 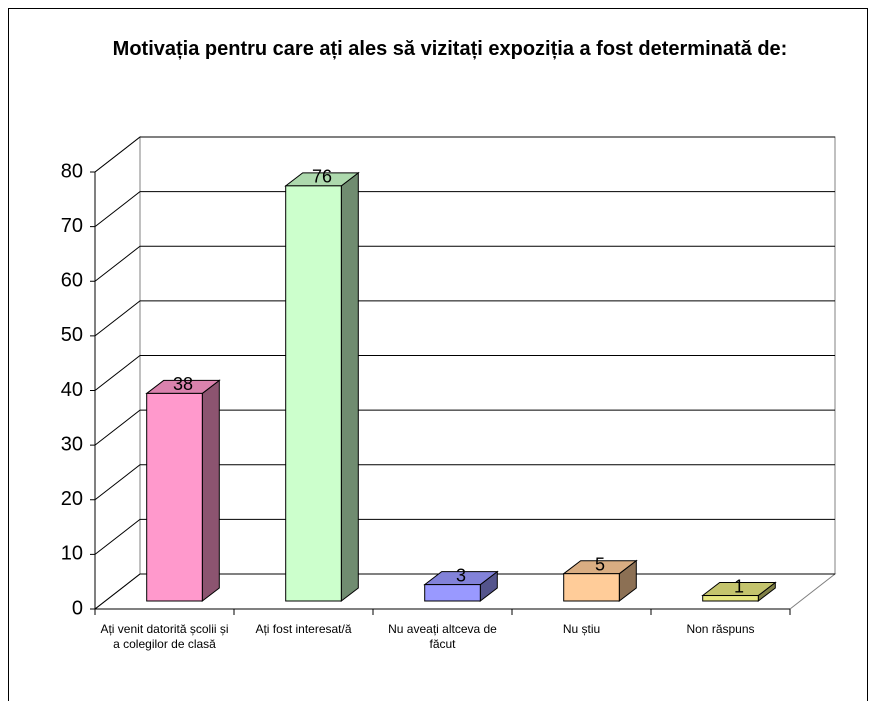 What do you see at coordinates (600, 564) in the screenshot?
I see `value-label: 5` at bounding box center [600, 564].